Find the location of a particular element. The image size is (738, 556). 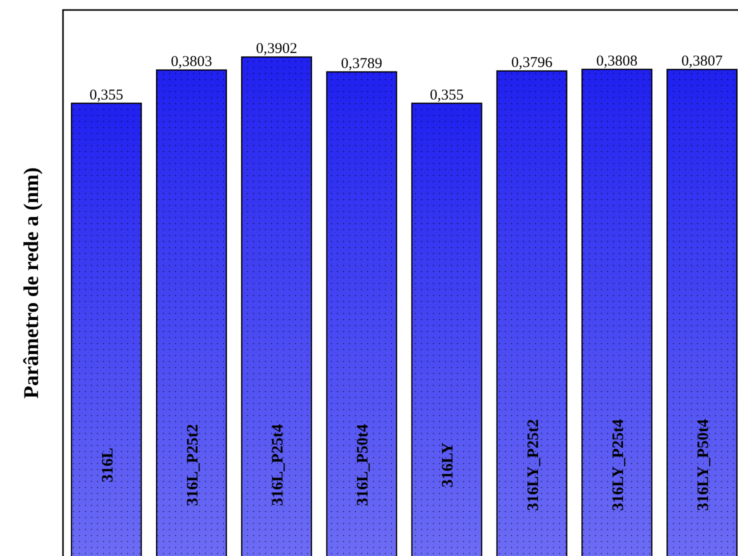

x-tick-label: 316L_P25t2 is located at coordinates (193, 465).